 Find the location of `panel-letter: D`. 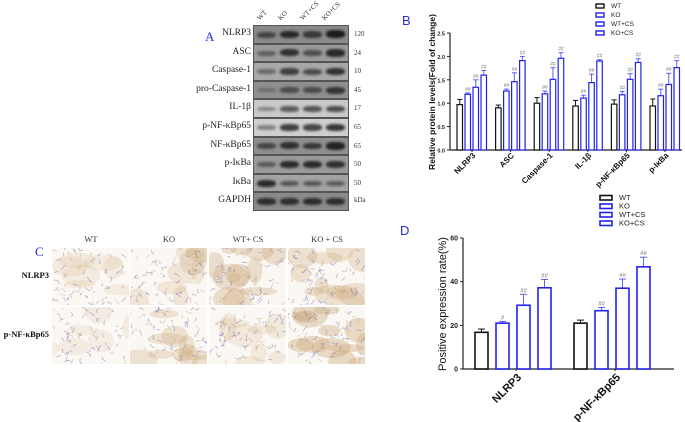

panel-letter: D is located at coordinates (404, 230).